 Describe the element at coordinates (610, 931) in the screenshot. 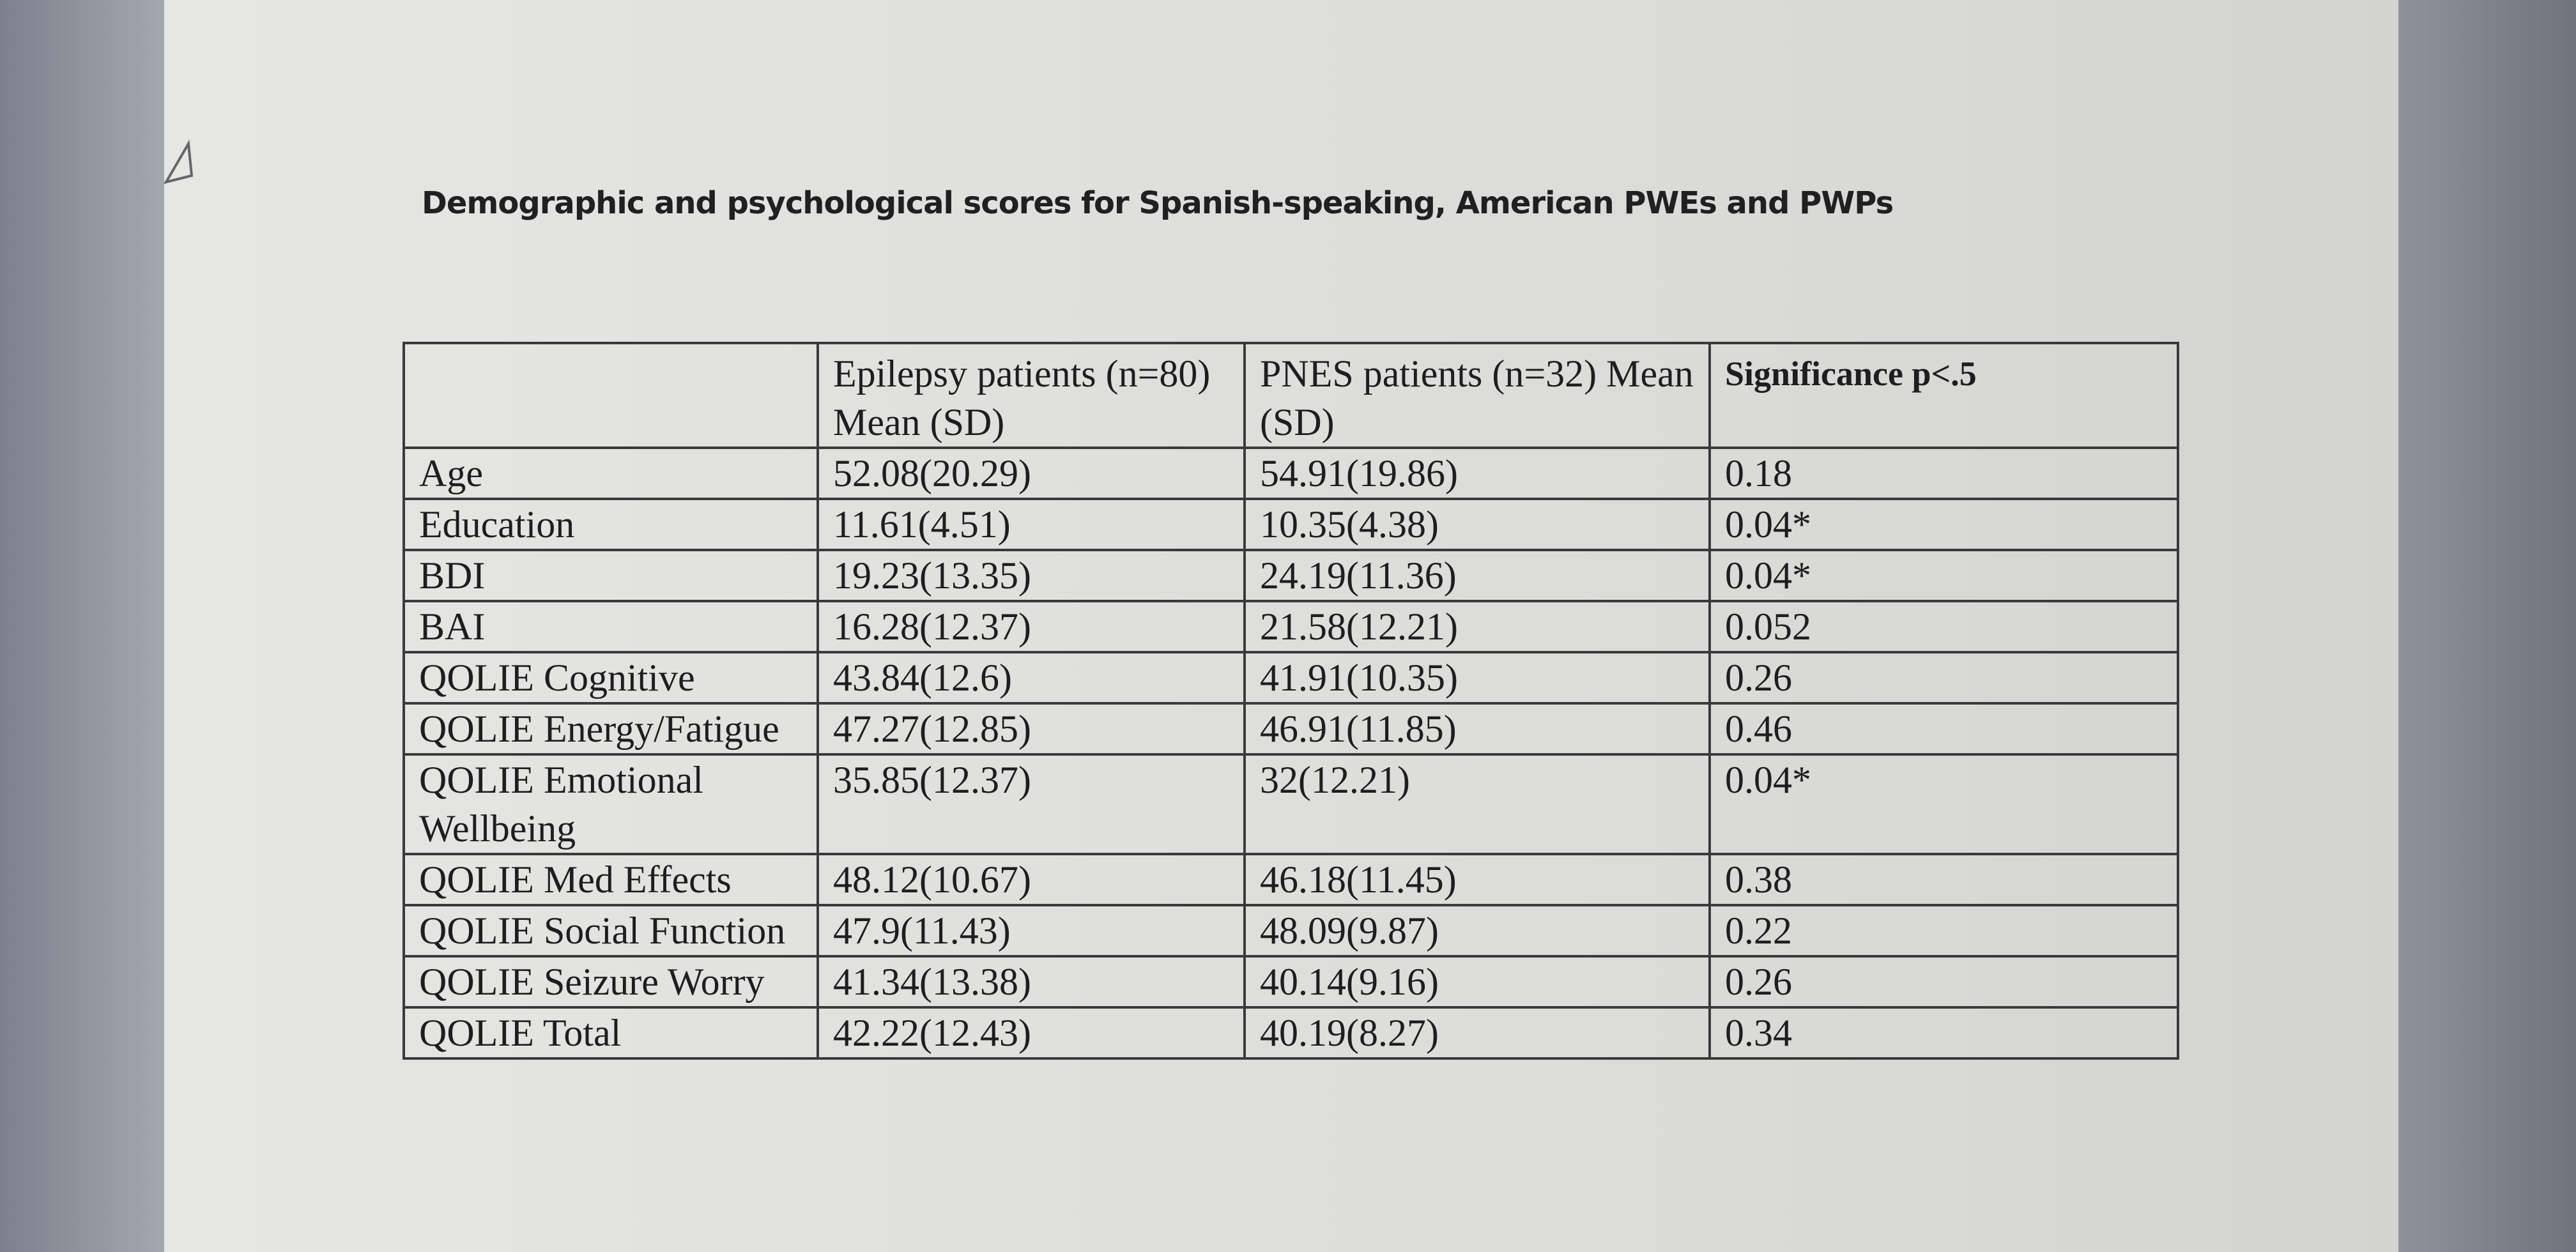

I see `row-label: QOLIE Social Function` at that location.